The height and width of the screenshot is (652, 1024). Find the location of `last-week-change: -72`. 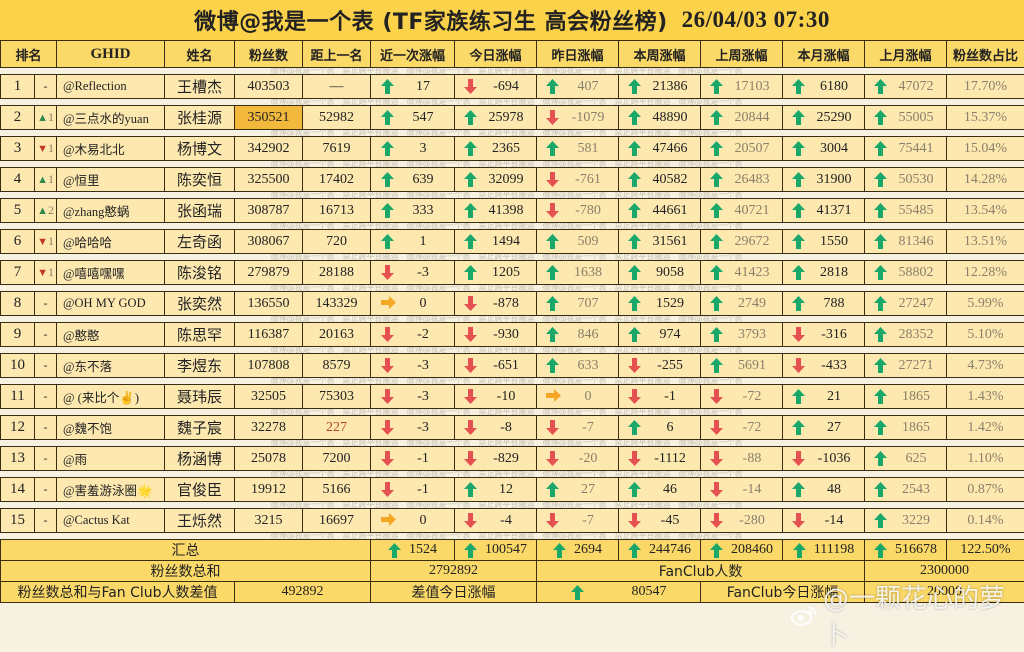

last-week-change: -72 is located at coordinates (742, 428).